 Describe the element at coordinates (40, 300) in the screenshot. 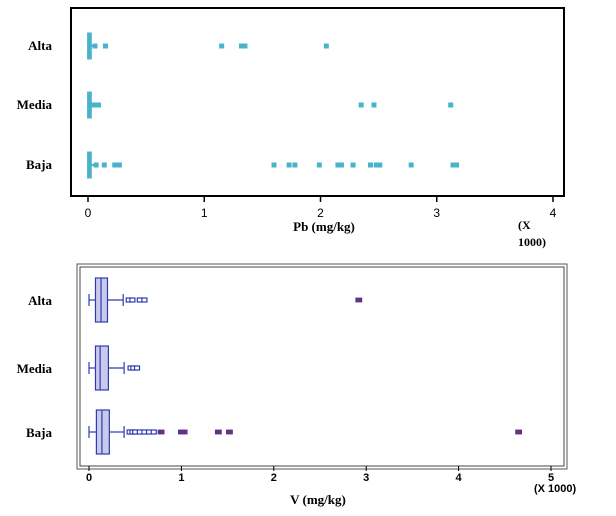

I see `v-category-label-alta: Alta` at that location.